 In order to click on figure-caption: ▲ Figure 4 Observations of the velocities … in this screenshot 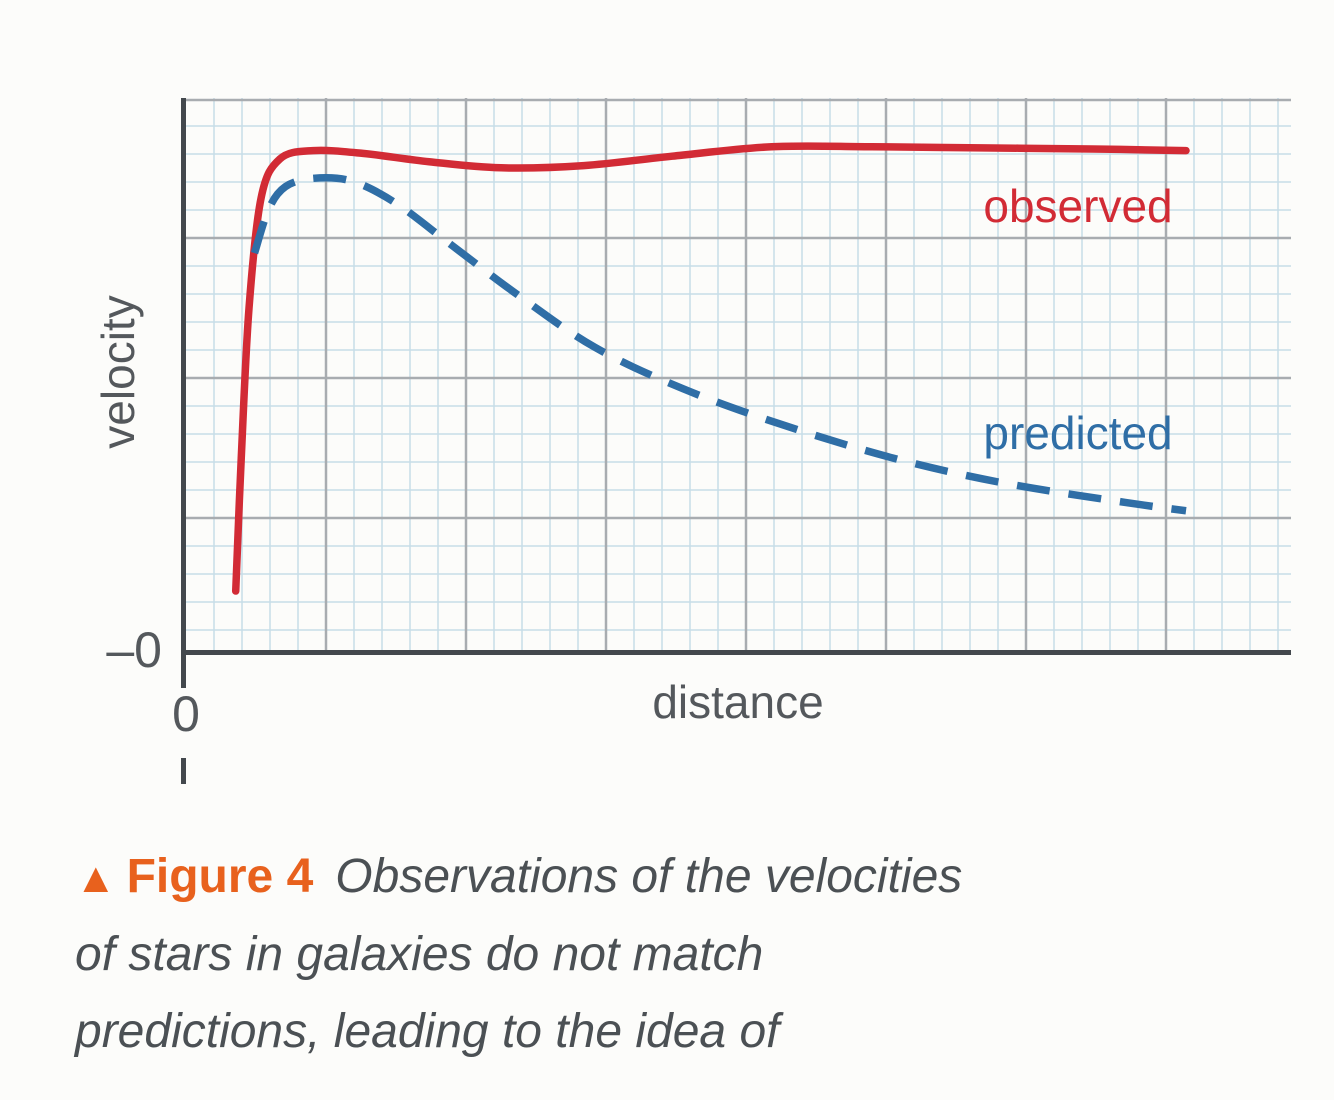, I will do `click(525, 954)`.